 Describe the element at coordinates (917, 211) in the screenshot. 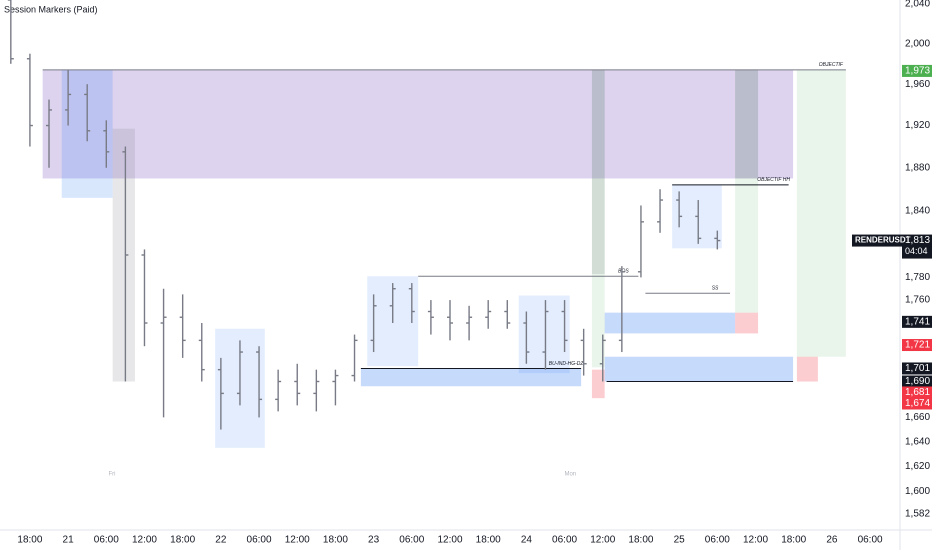

I see `y-tick-label: 1,840` at that location.